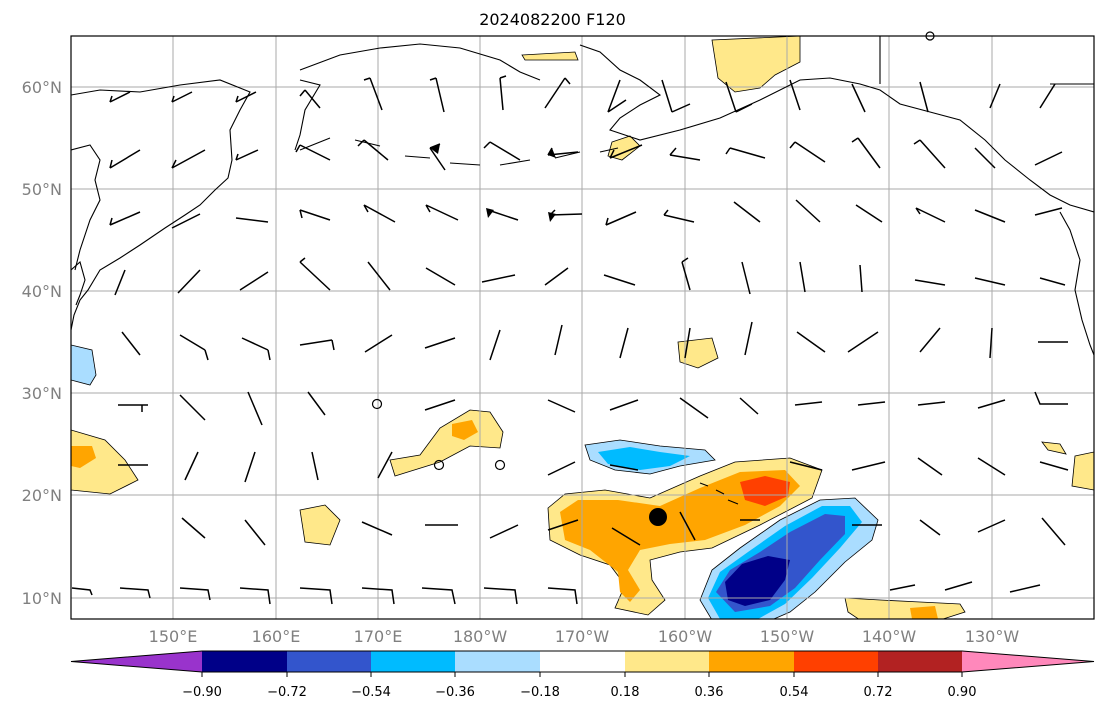 The height and width of the screenshot is (712, 1105). Describe the element at coordinates (202, 692) in the screenshot. I see `colorbar-tick-label: −0.90` at that location.